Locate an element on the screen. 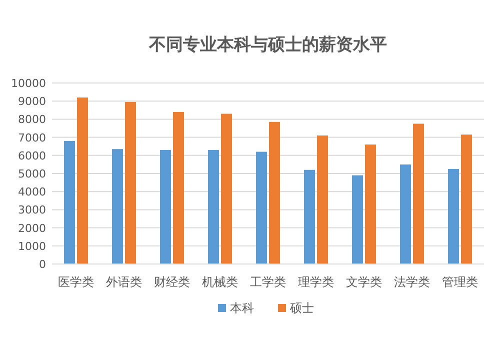  x-tick-label: 外语类 is located at coordinates (124, 282).